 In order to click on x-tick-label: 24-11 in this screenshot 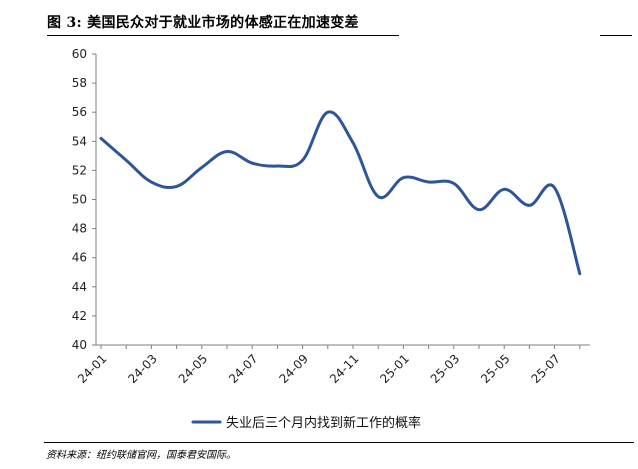, I will do `click(344, 369)`.